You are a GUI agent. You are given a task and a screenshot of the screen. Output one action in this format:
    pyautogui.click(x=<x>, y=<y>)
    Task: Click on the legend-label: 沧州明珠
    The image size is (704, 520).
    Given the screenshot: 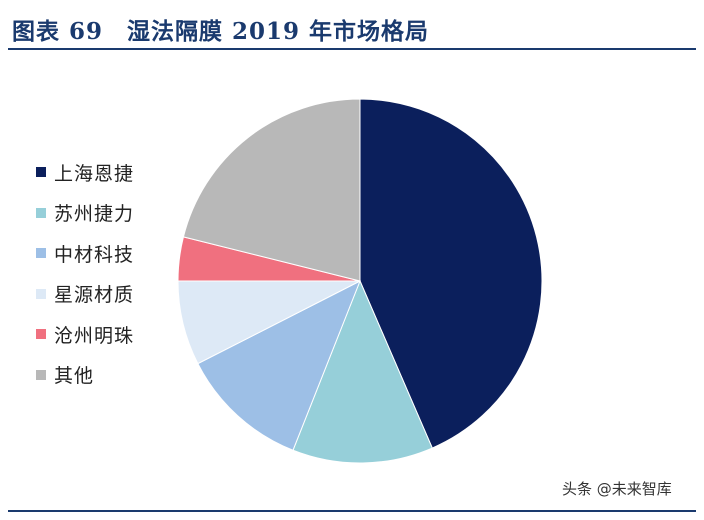 What is the action you would take?
    pyautogui.click(x=94, y=335)
    